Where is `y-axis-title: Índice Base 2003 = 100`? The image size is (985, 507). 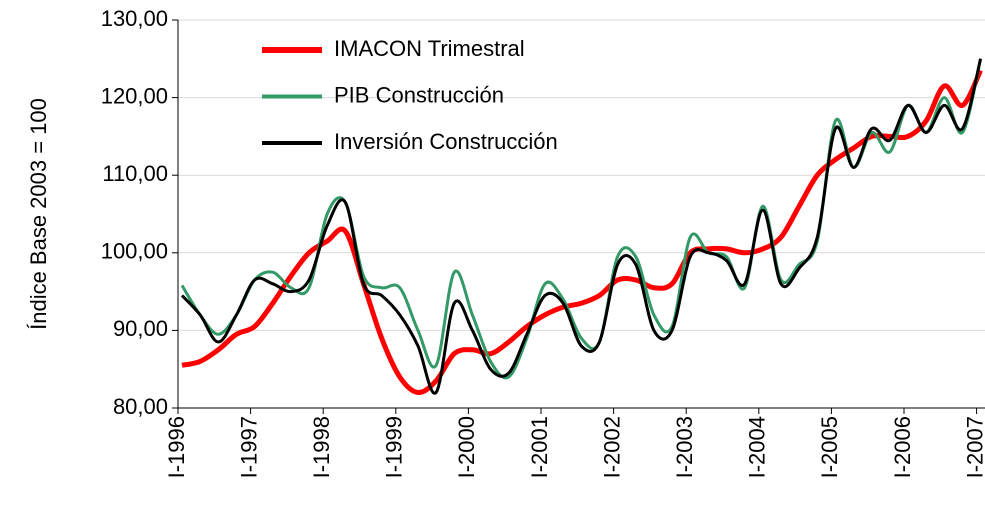 y-axis-title: Índice Base 2003 = 100 is located at coordinates (38, 214).